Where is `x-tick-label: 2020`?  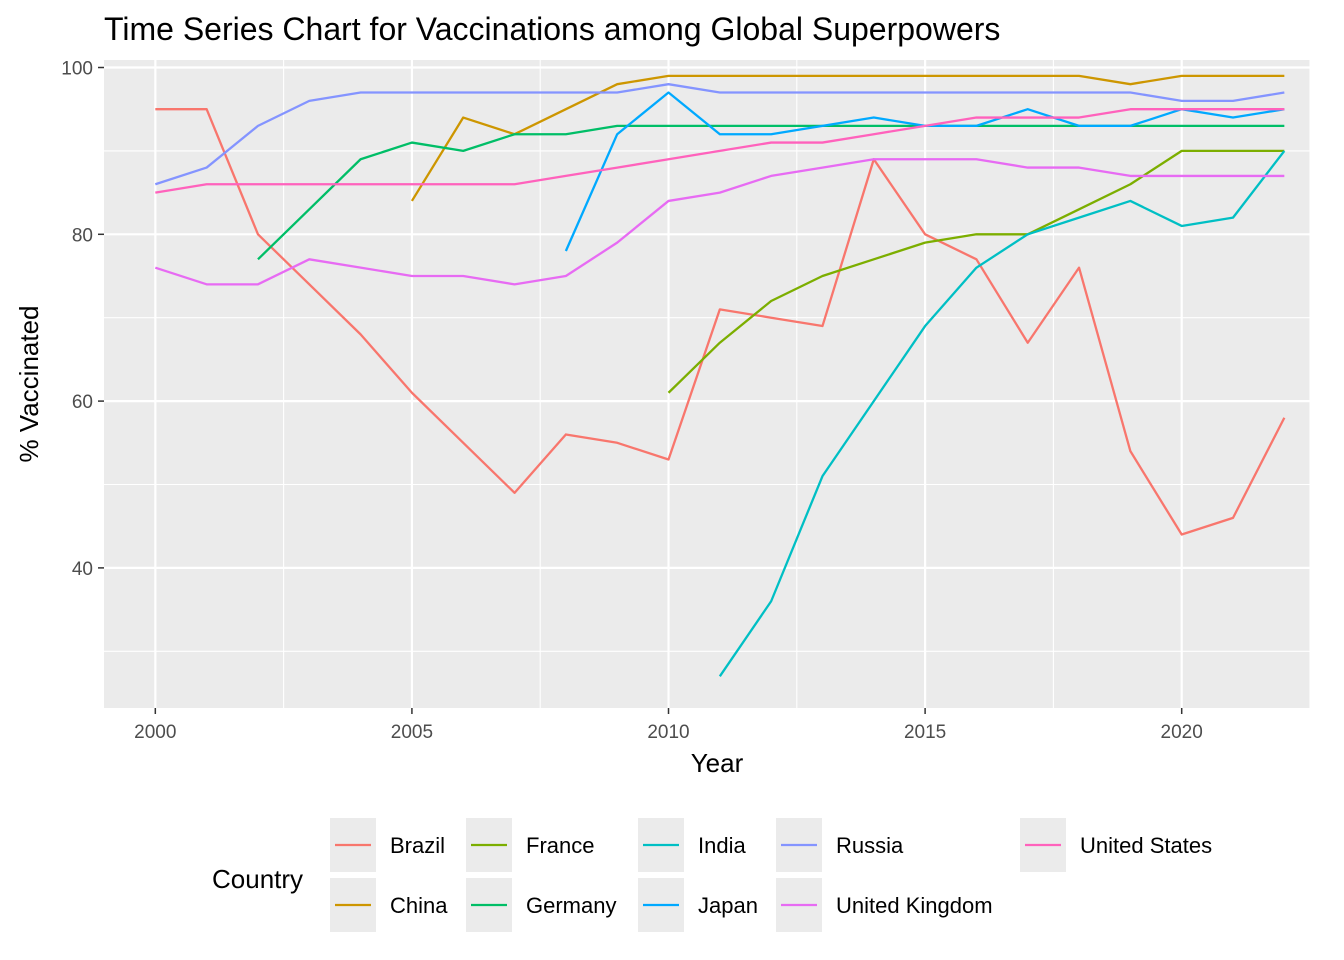 x-tick-label: 2020 is located at coordinates (1182, 732).